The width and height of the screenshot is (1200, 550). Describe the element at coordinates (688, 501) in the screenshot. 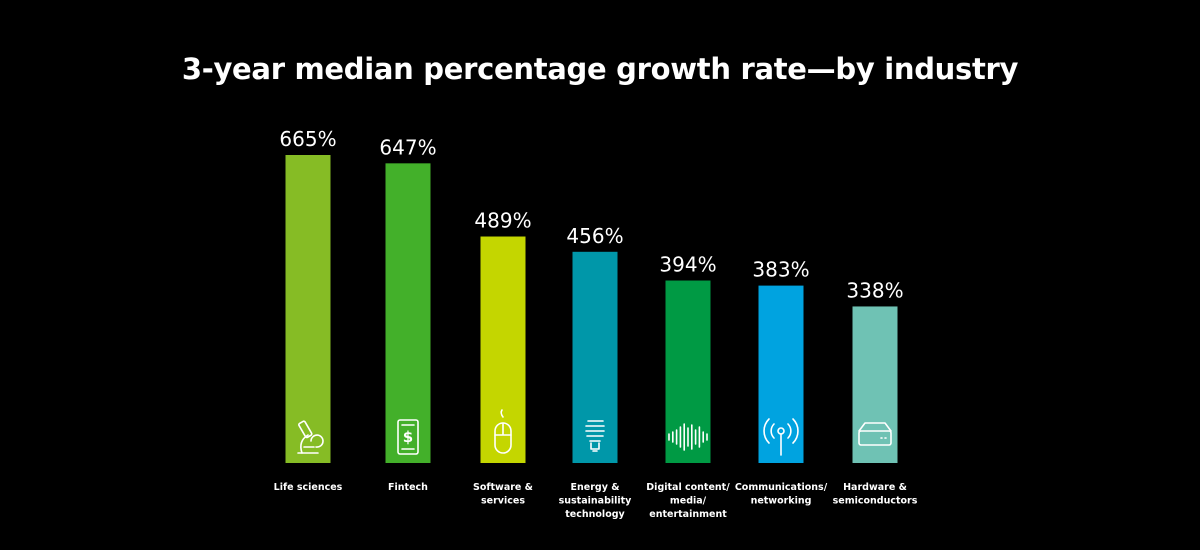

I see `category-label-5: Digital content/media/entertainment` at that location.